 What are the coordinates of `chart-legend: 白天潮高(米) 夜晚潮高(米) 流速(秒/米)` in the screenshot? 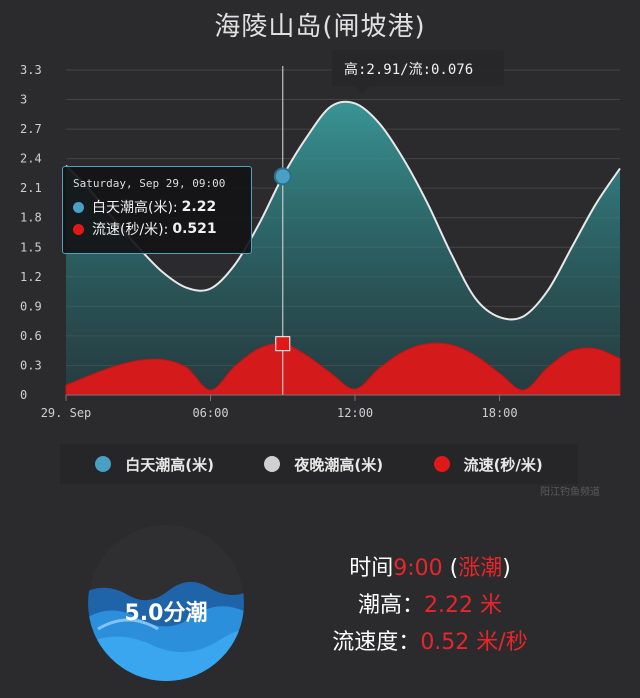 It's located at (319, 464).